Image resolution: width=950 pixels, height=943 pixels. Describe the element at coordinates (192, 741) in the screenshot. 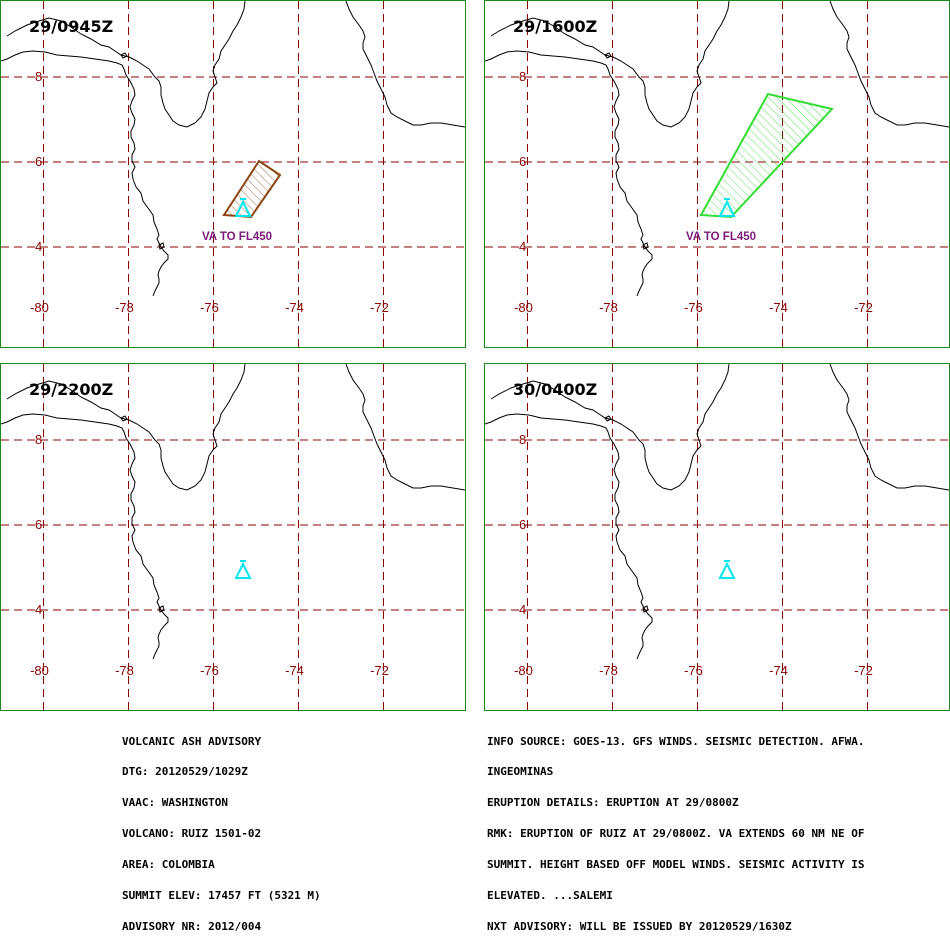

I see `advisory-line: VOLCANIC ASH ADVISORY` at that location.